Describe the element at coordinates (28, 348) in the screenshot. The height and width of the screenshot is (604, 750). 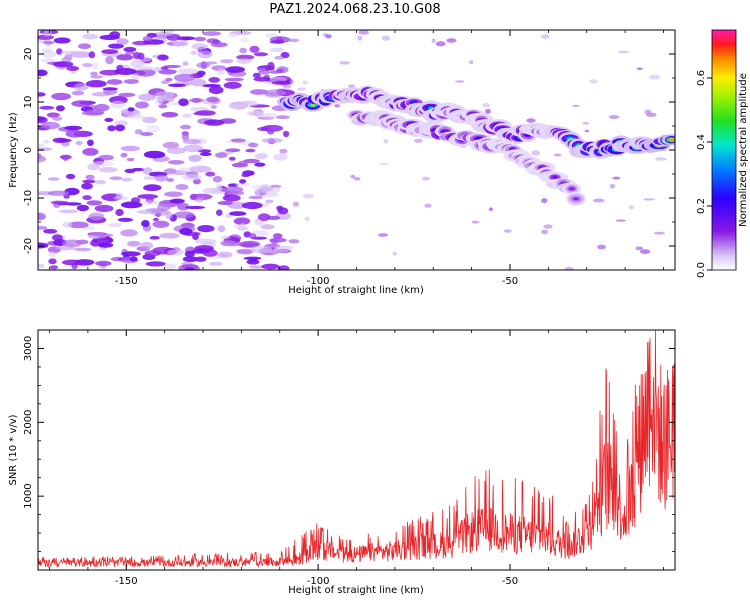
I see `y-tick-label: 3000` at that location.